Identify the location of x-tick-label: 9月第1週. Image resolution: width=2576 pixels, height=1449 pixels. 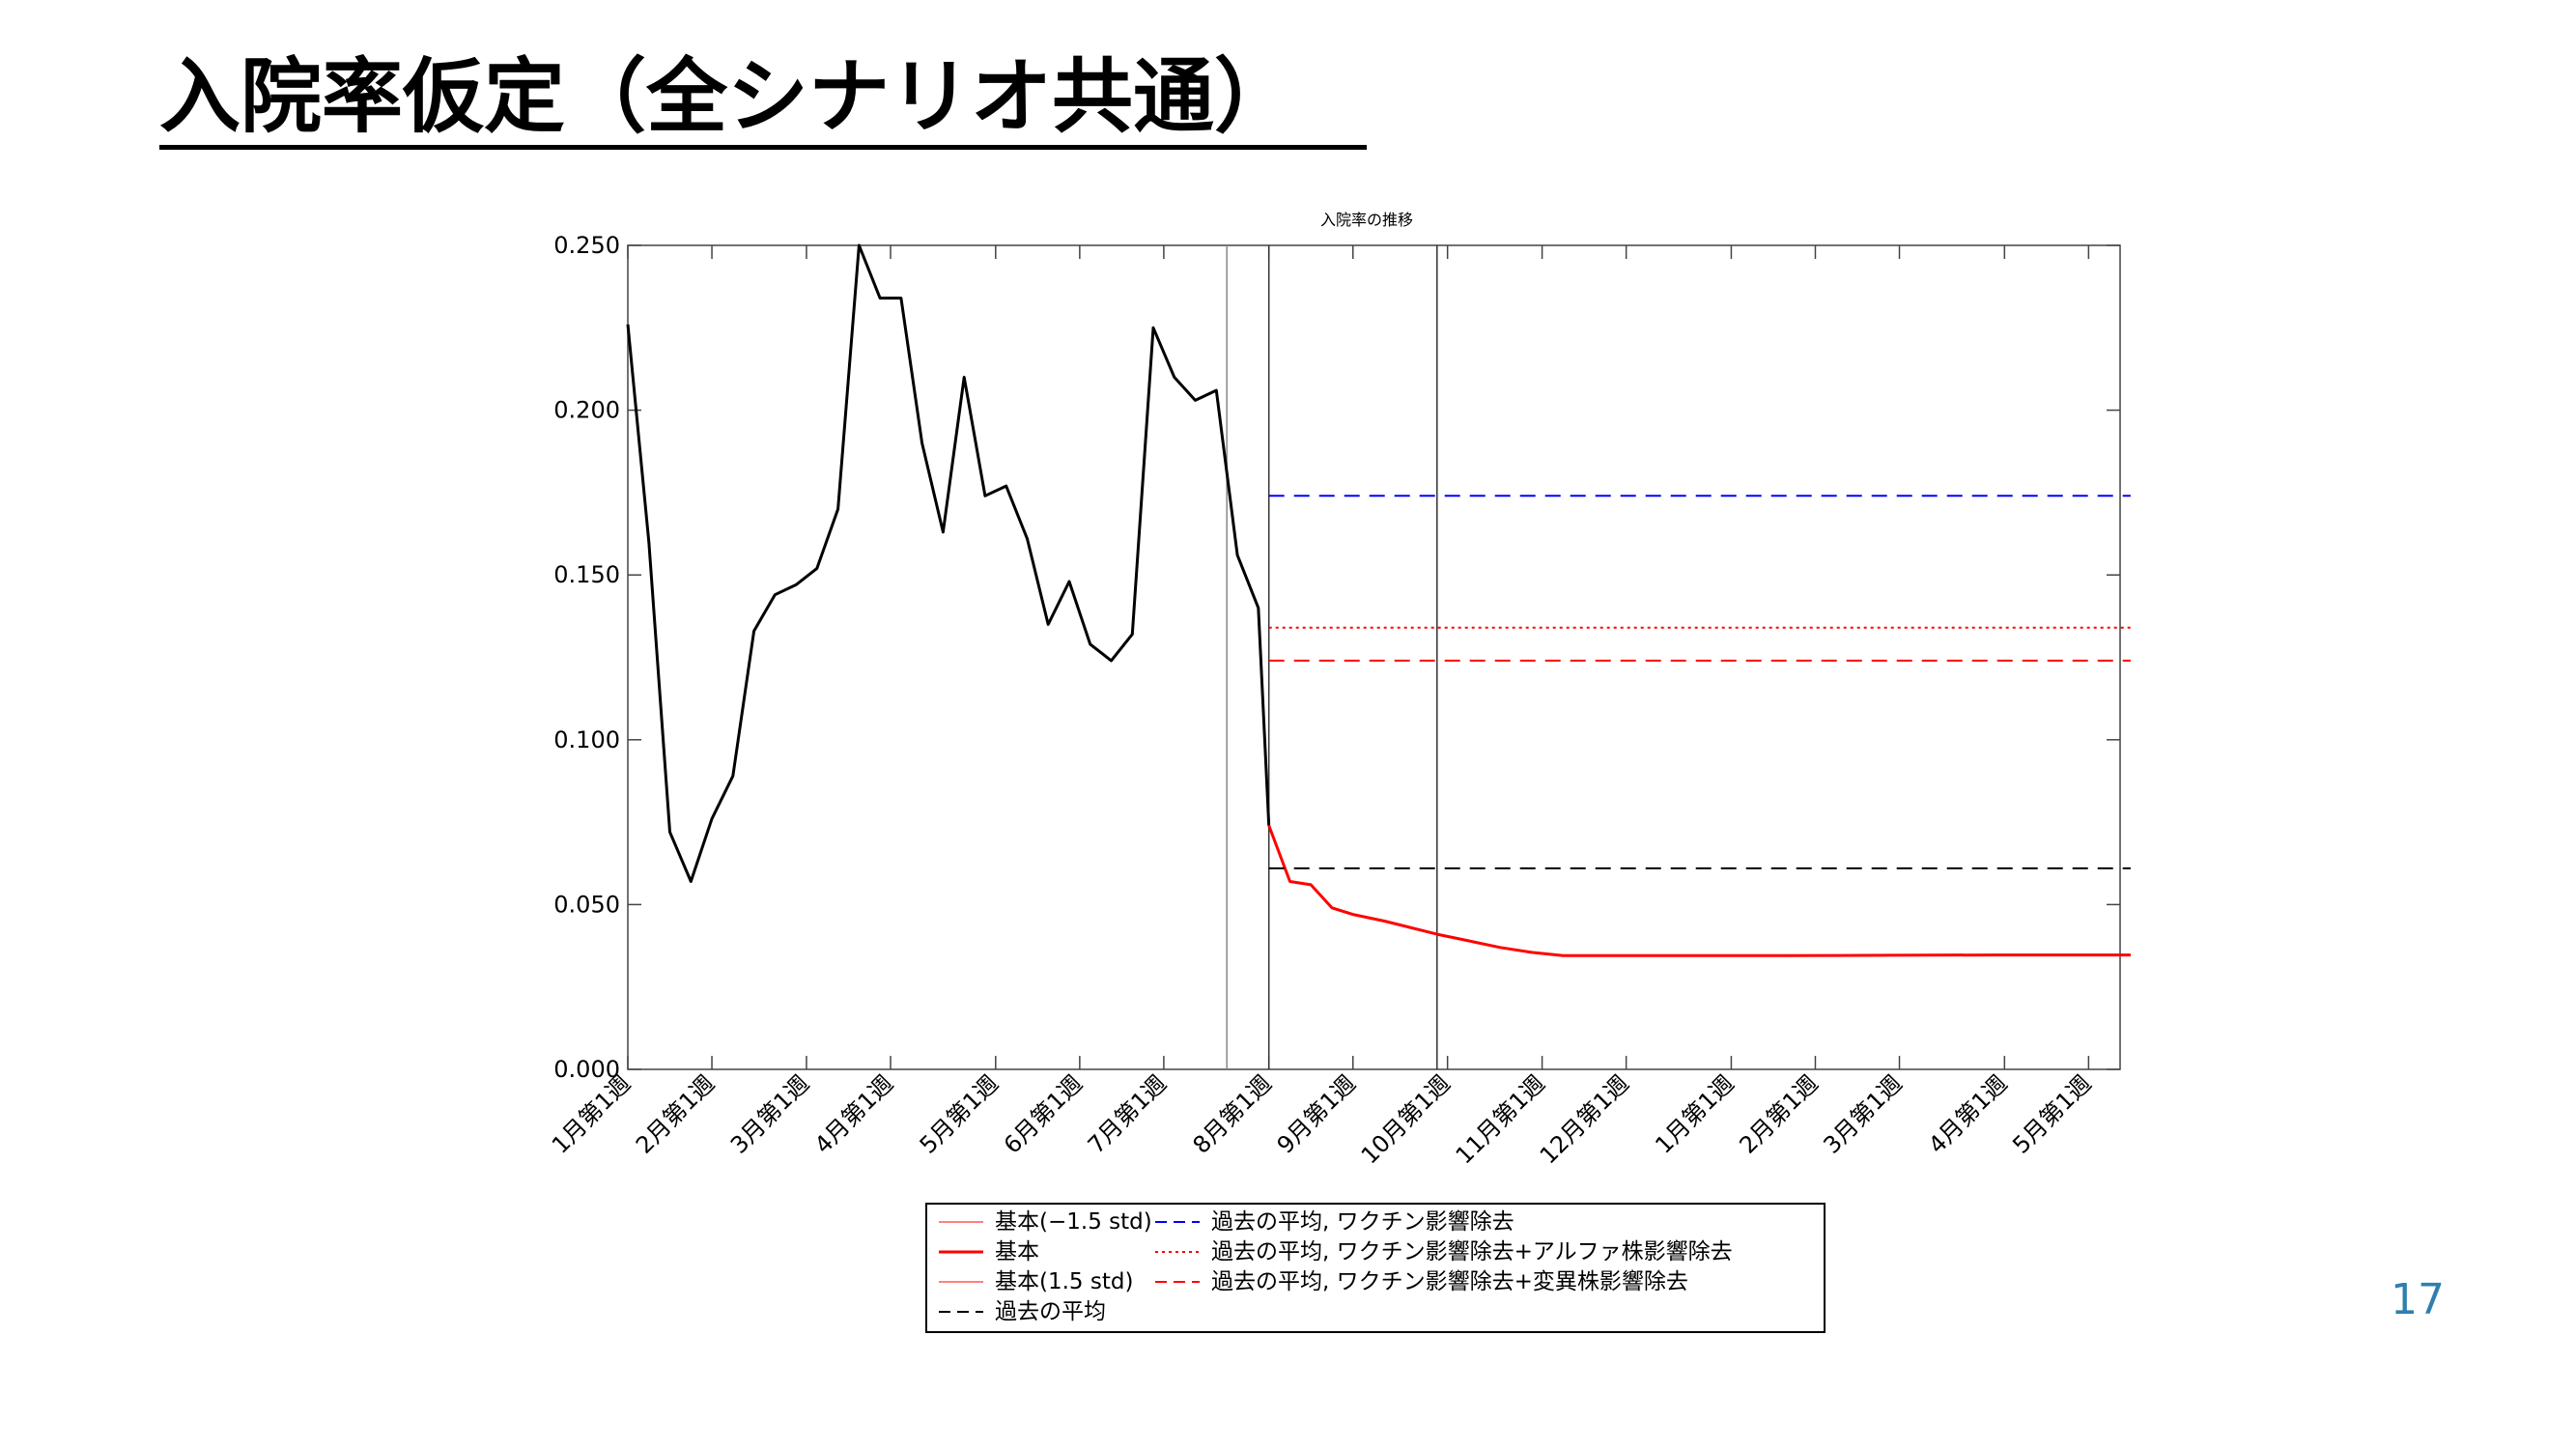
(1316, 1113).